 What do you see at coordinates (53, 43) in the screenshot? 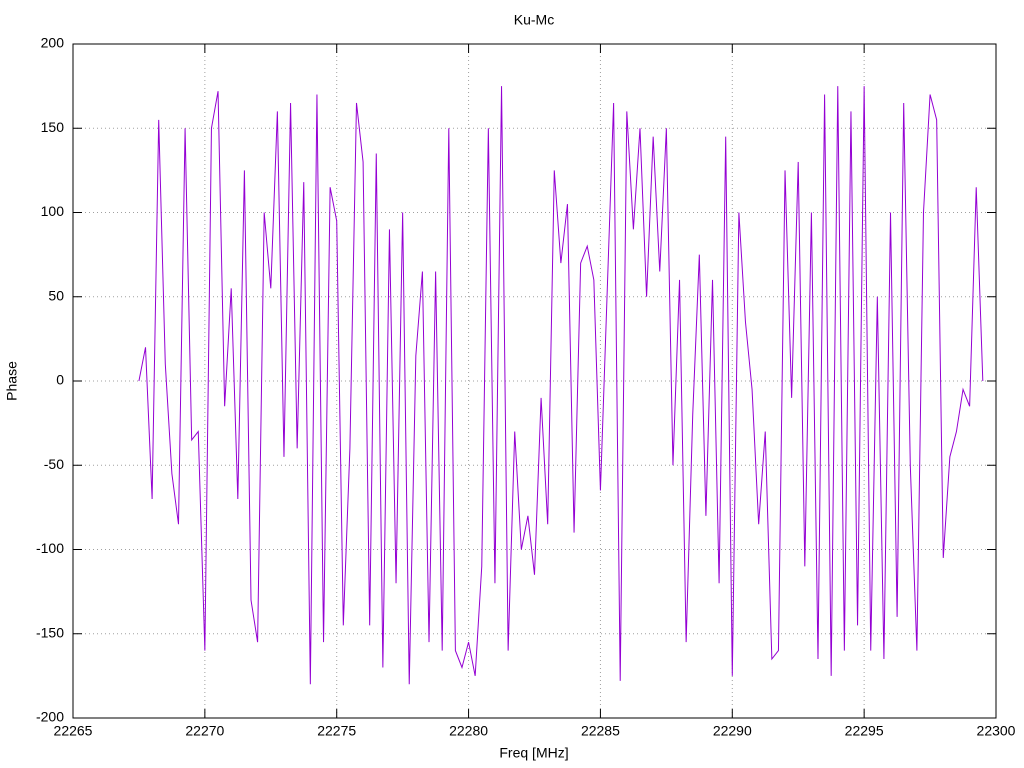
I see `y-tick-label: 200` at bounding box center [53, 43].